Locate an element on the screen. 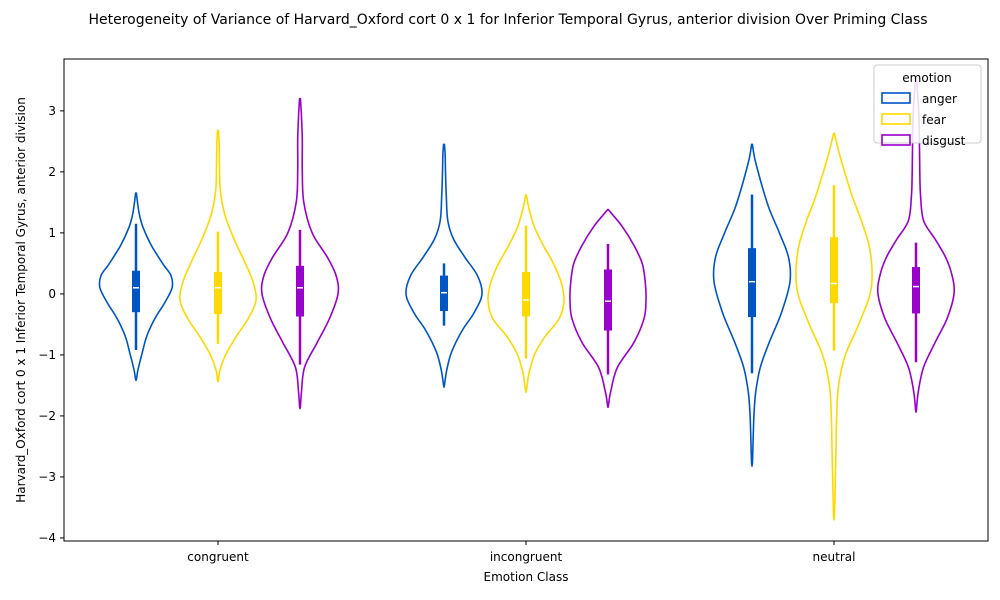  violin-incongruent-anger is located at coordinates (444, 266).